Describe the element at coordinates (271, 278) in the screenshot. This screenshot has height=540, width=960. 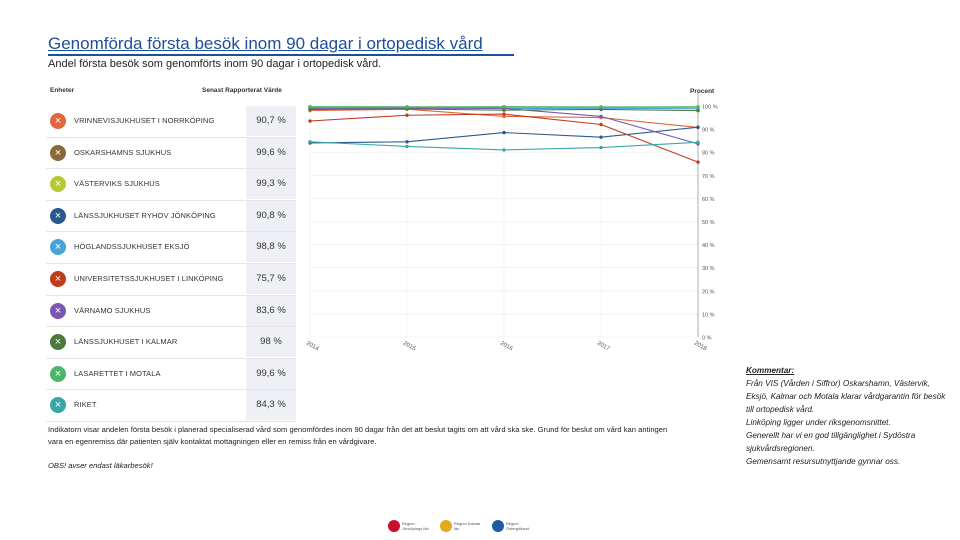
I see `unit-value: 75,7 %` at that location.